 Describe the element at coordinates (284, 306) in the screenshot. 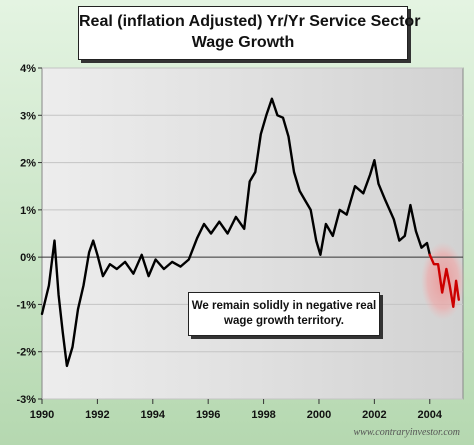

I see `annotation-line-1: We remain solidly in negative real` at that location.